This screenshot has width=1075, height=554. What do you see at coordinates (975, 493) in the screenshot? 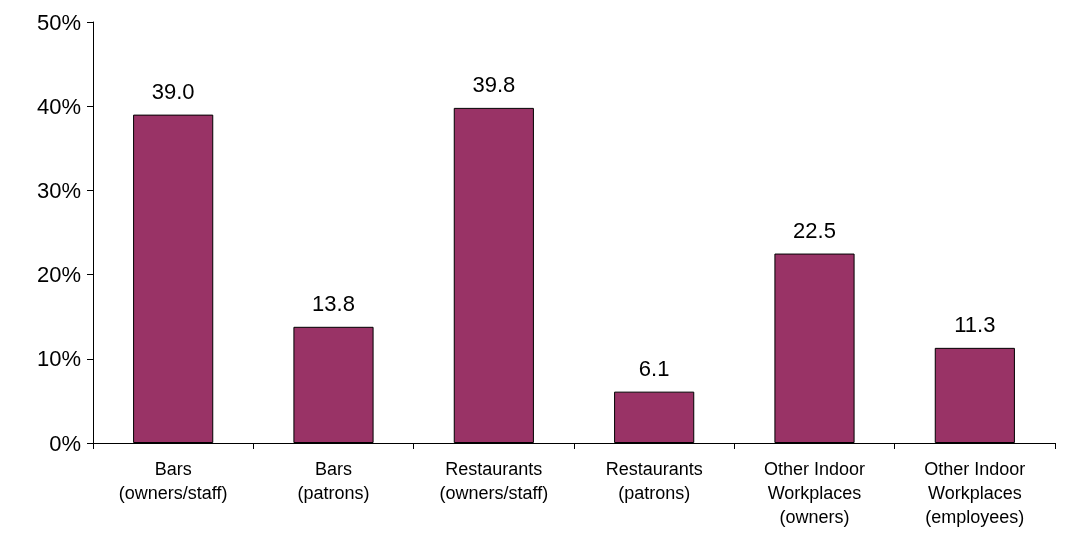
I see `x-tick-label: Other Indoor Workplaces (employees)` at bounding box center [975, 493].